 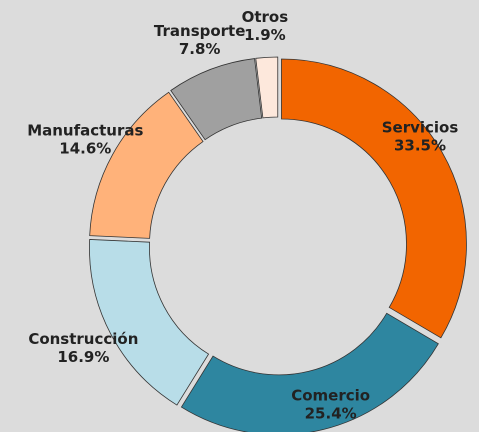 I want to click on segment-label: Servicios, so click(x=420, y=127).